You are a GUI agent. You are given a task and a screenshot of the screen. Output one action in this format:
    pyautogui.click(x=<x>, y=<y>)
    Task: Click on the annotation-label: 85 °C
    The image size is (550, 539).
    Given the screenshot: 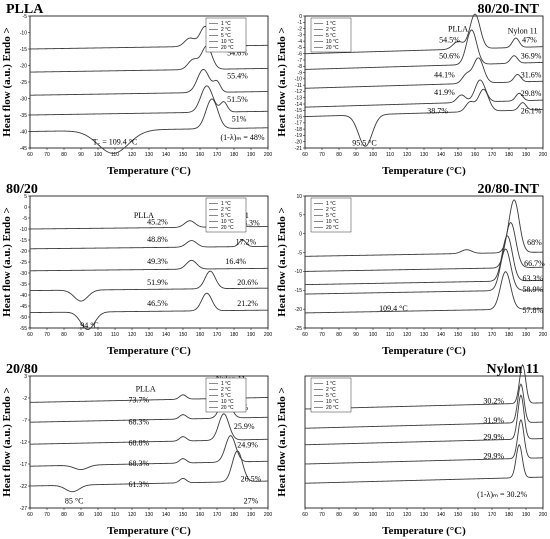 What is the action you would take?
    pyautogui.click(x=74, y=501)
    